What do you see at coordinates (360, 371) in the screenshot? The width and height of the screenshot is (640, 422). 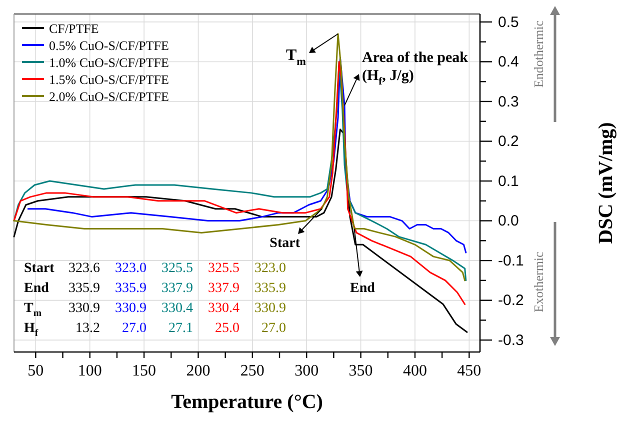 I see `x-tick-label: 350` at bounding box center [360, 371].